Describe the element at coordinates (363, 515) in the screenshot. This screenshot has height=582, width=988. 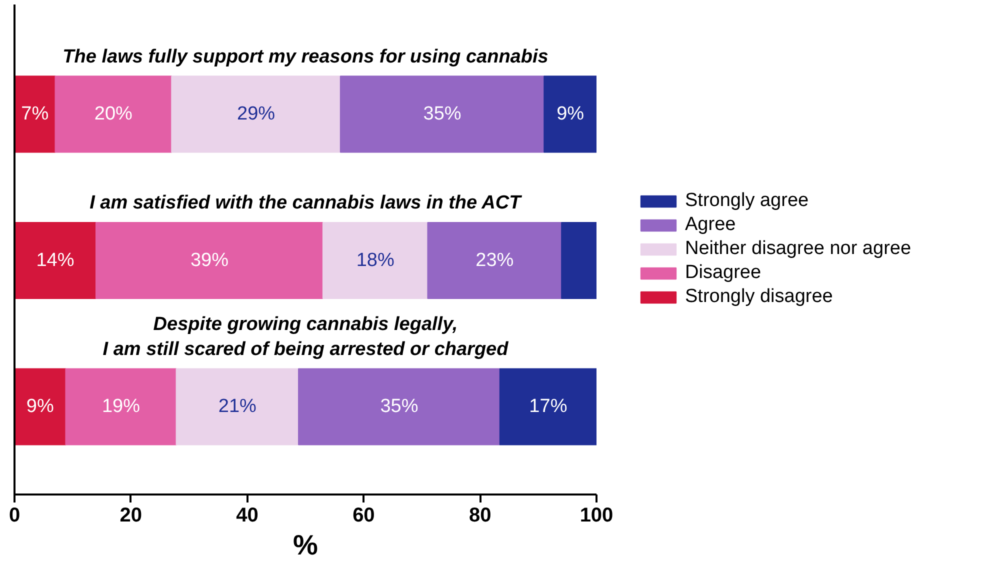
I see `x-tick-label: 60` at that location.